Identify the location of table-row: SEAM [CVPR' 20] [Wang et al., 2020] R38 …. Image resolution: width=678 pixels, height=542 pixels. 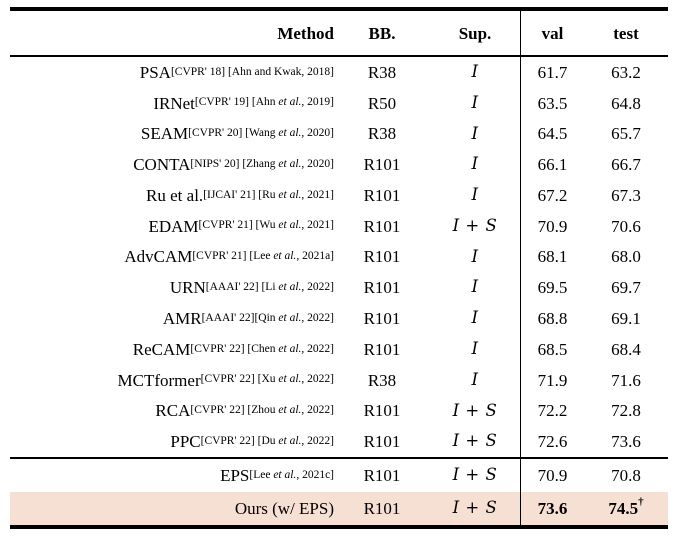
(339, 134).